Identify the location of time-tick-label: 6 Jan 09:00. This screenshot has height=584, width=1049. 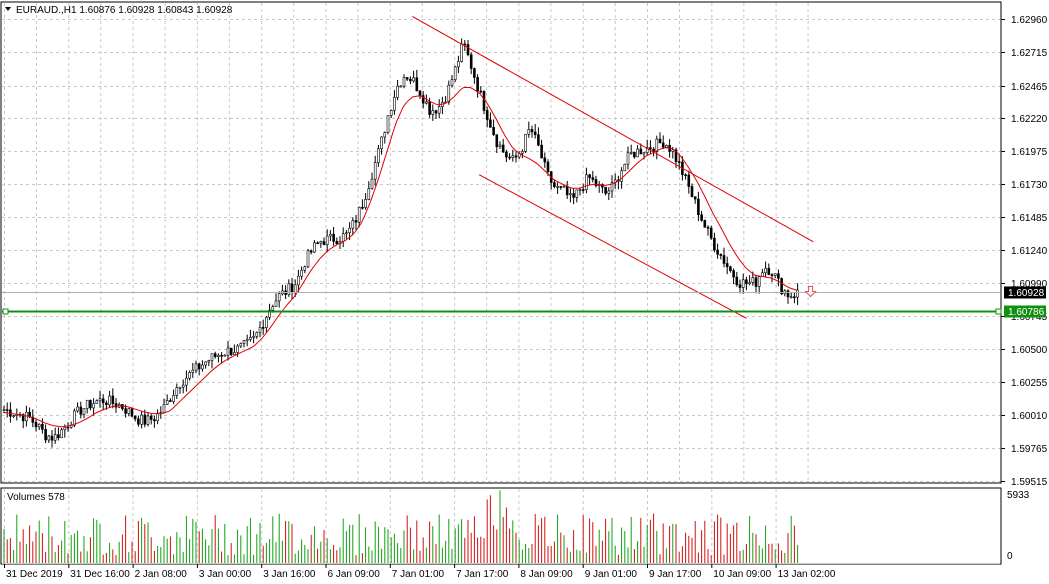
(354, 574).